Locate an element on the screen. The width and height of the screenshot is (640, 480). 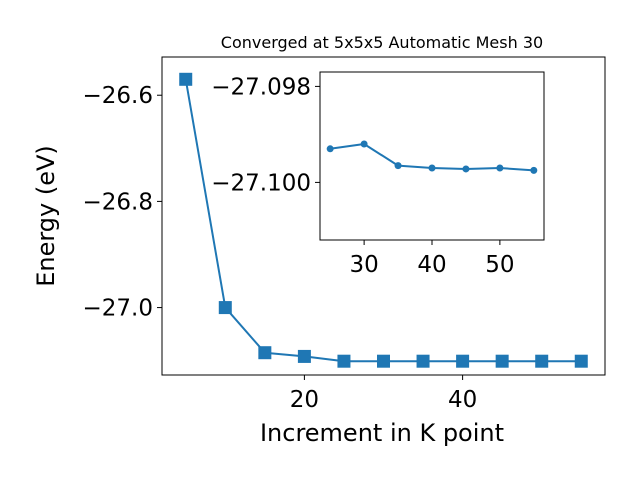
main-y-axis: −26.6 −26.8 −27.0 is located at coordinates (122, 202).